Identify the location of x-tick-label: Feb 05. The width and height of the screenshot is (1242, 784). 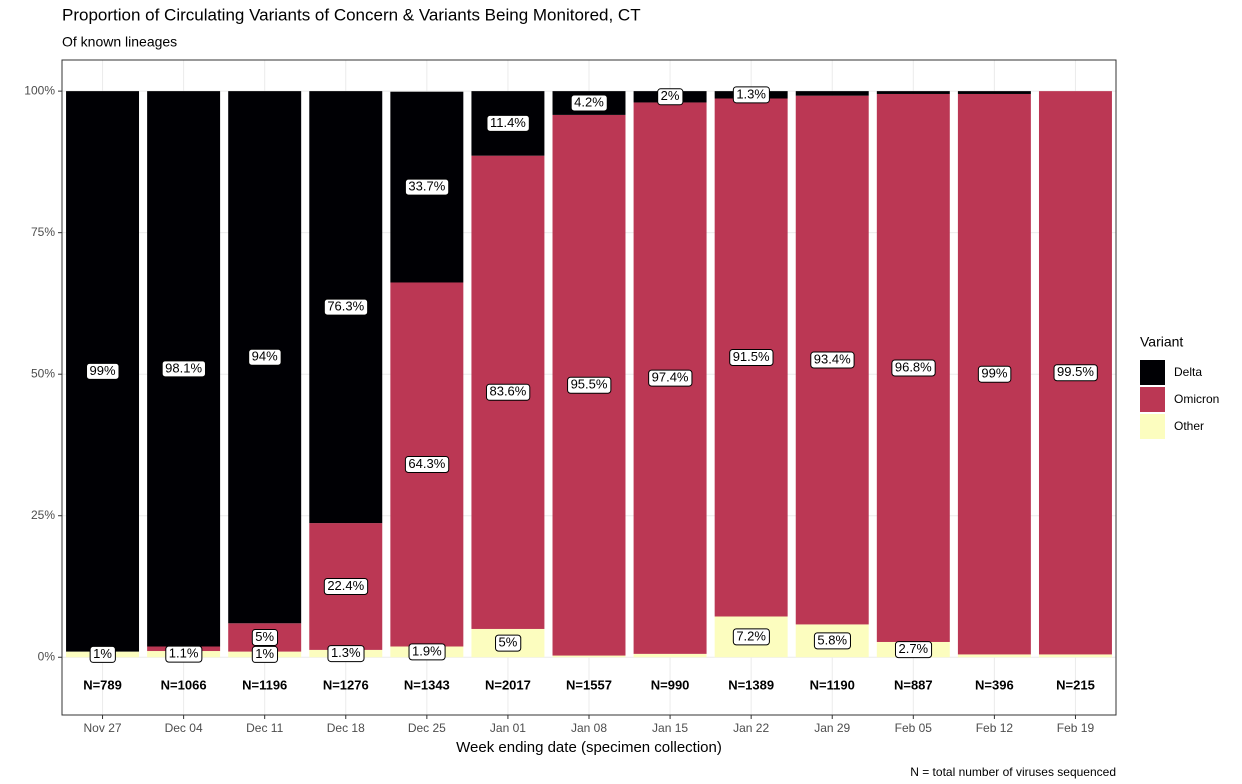
(914, 728).